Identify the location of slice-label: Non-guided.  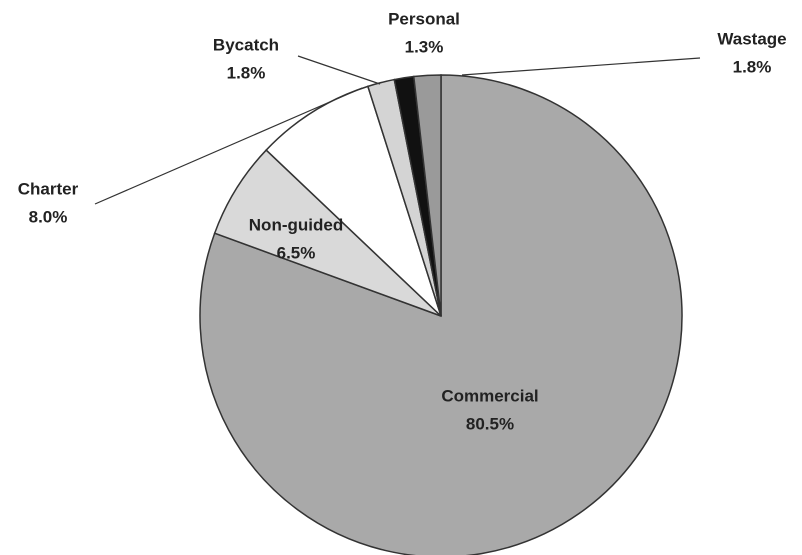
(296, 224).